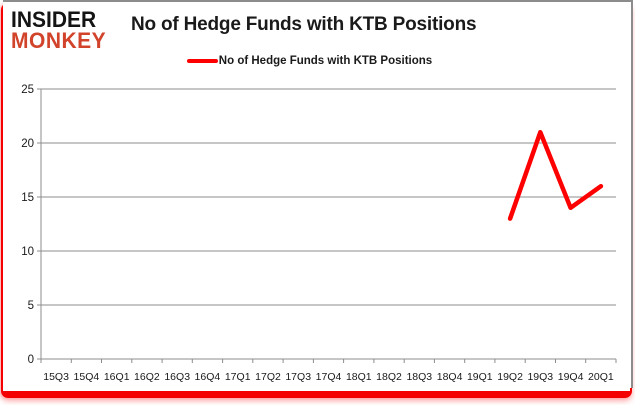 This screenshot has width=635, height=405. I want to click on svg-text: 19Q4, so click(571, 377).